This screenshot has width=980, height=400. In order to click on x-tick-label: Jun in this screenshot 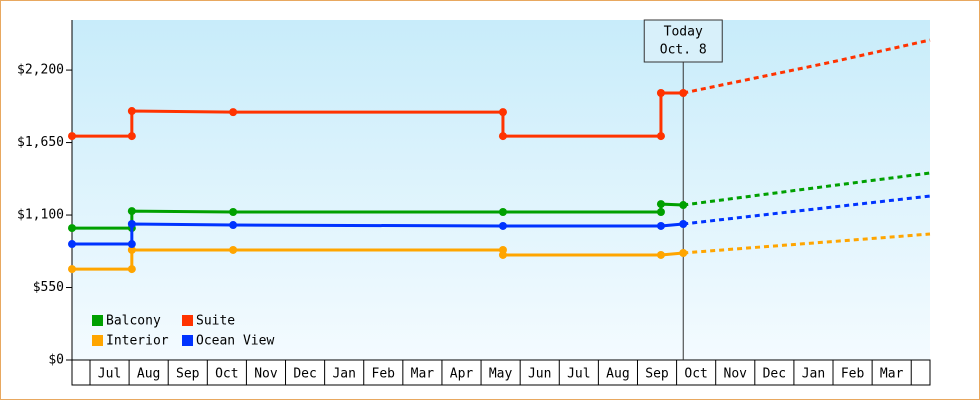, I will do `click(539, 374)`.